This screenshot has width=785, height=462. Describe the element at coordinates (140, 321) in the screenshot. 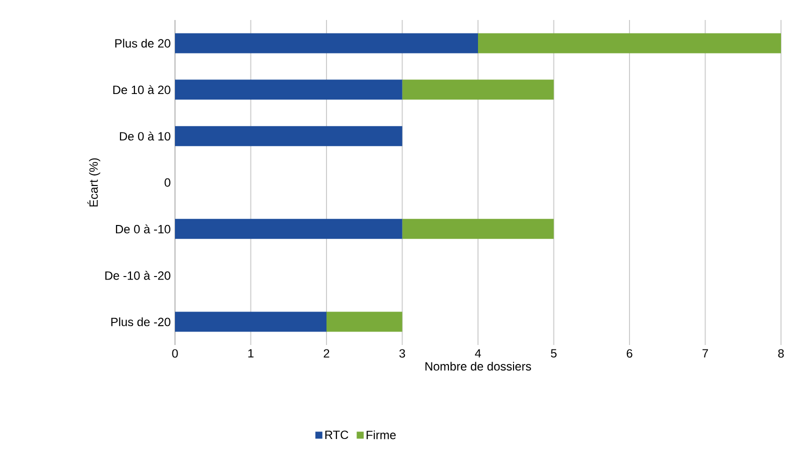

I see `y-tick-label: Plus de -20` at that location.